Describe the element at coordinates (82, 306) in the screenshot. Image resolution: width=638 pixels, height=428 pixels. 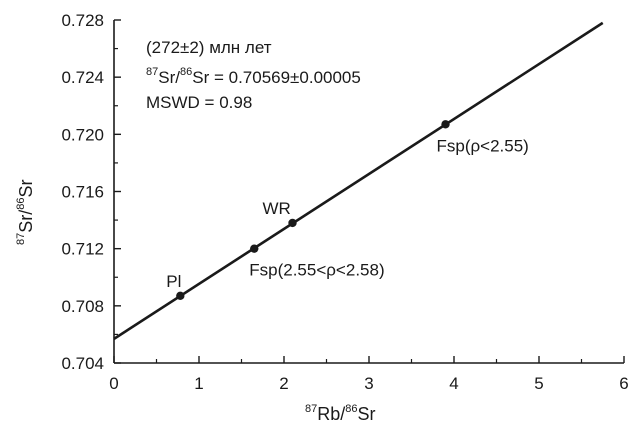
I see `y-tick-label: 0.708` at that location.